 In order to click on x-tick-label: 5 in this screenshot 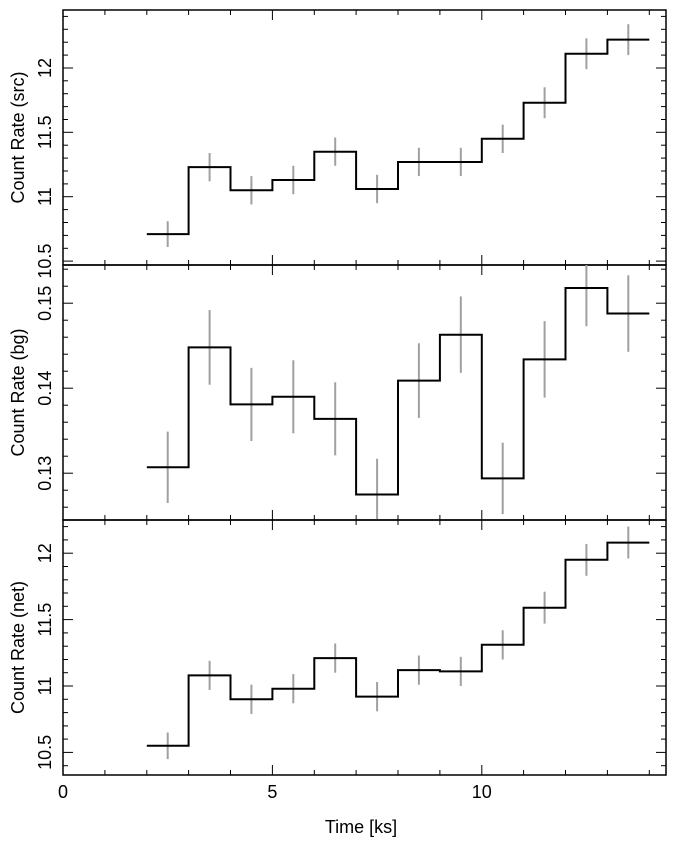, I will do `click(272, 792)`.